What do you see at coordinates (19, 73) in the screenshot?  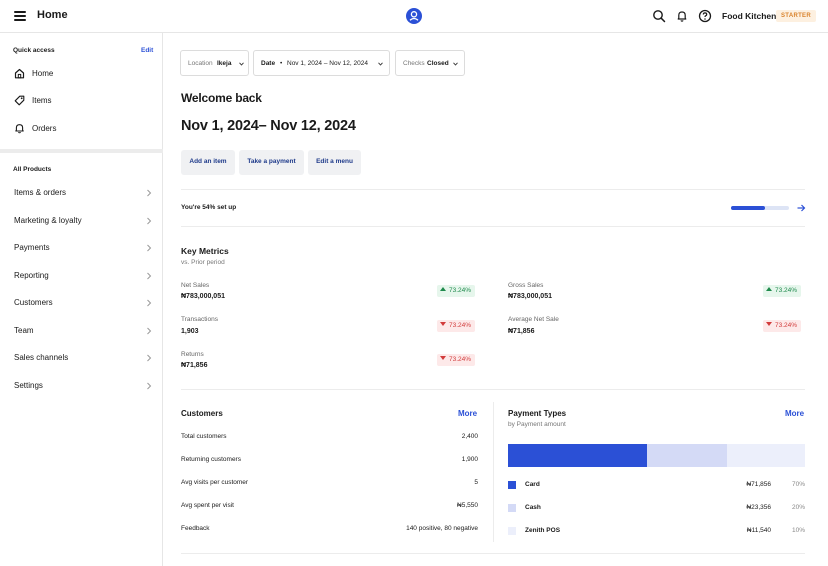 I see `home-icon` at bounding box center [19, 73].